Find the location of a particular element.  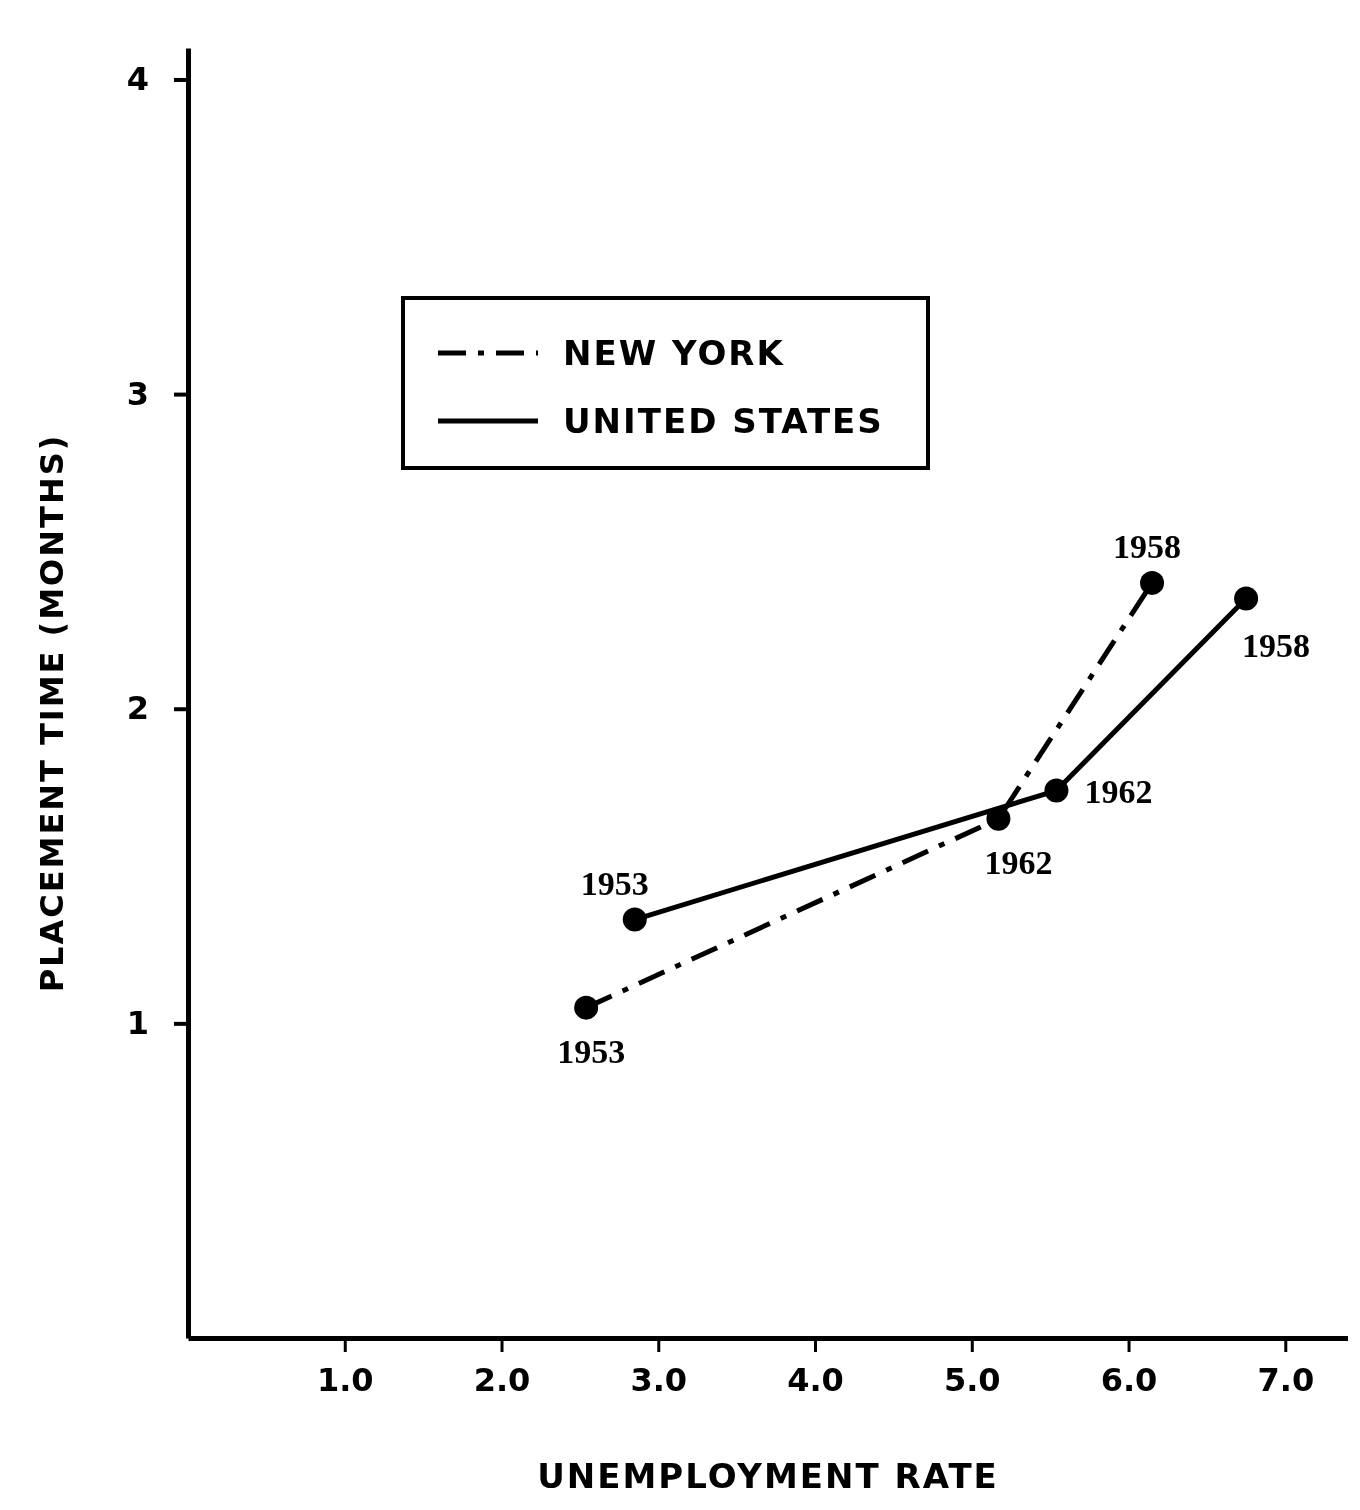

x-tick-label: 7.0 is located at coordinates (1286, 1379).